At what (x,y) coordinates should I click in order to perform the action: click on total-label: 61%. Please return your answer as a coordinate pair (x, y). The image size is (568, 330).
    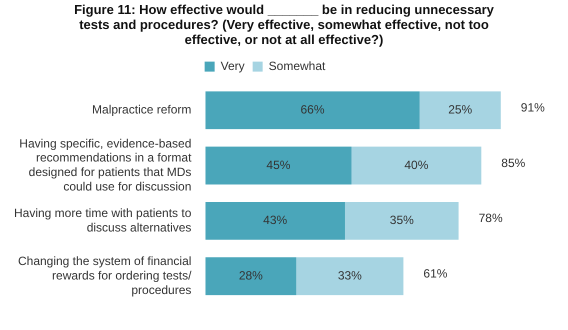
    Looking at the image, I should click on (435, 273).